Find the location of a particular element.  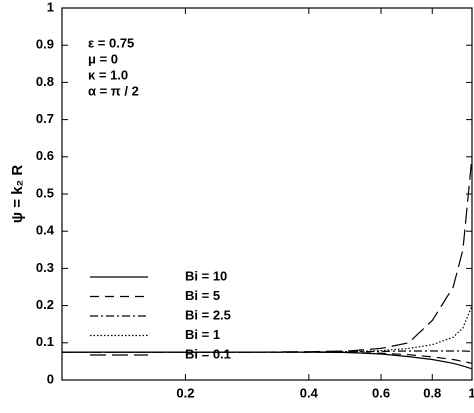

x-tick-label: 0.4 is located at coordinates (309, 392).